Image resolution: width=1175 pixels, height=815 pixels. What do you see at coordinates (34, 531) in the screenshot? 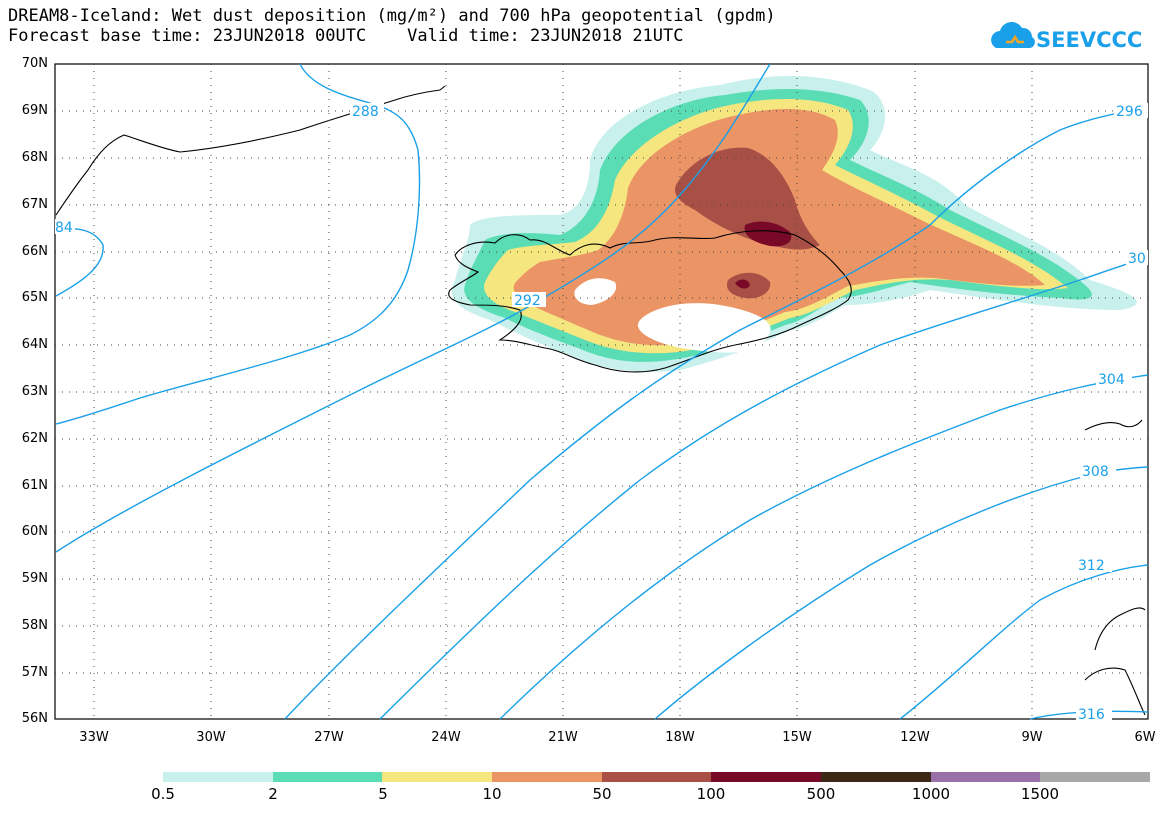
I see `lat-label: 60N` at bounding box center [34, 531].